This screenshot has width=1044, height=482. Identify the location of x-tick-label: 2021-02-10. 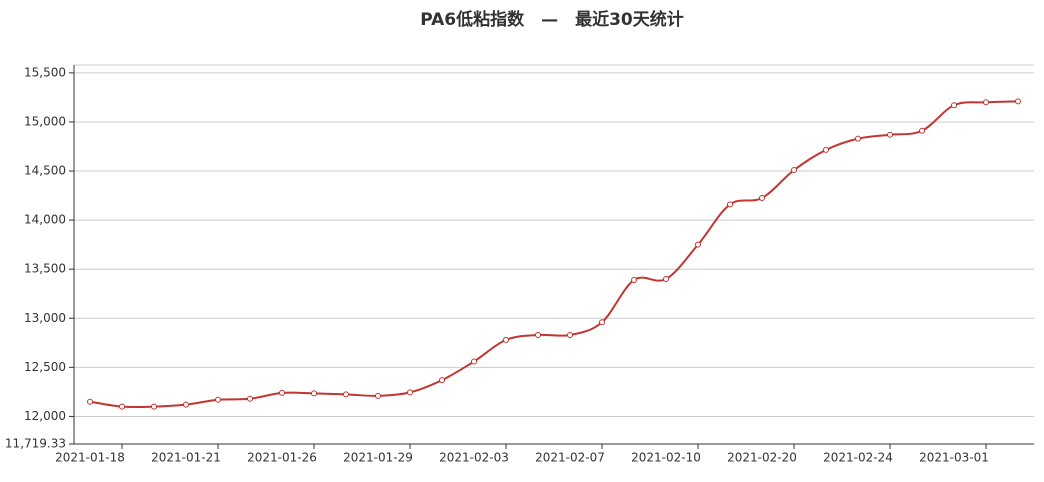
(666, 458).